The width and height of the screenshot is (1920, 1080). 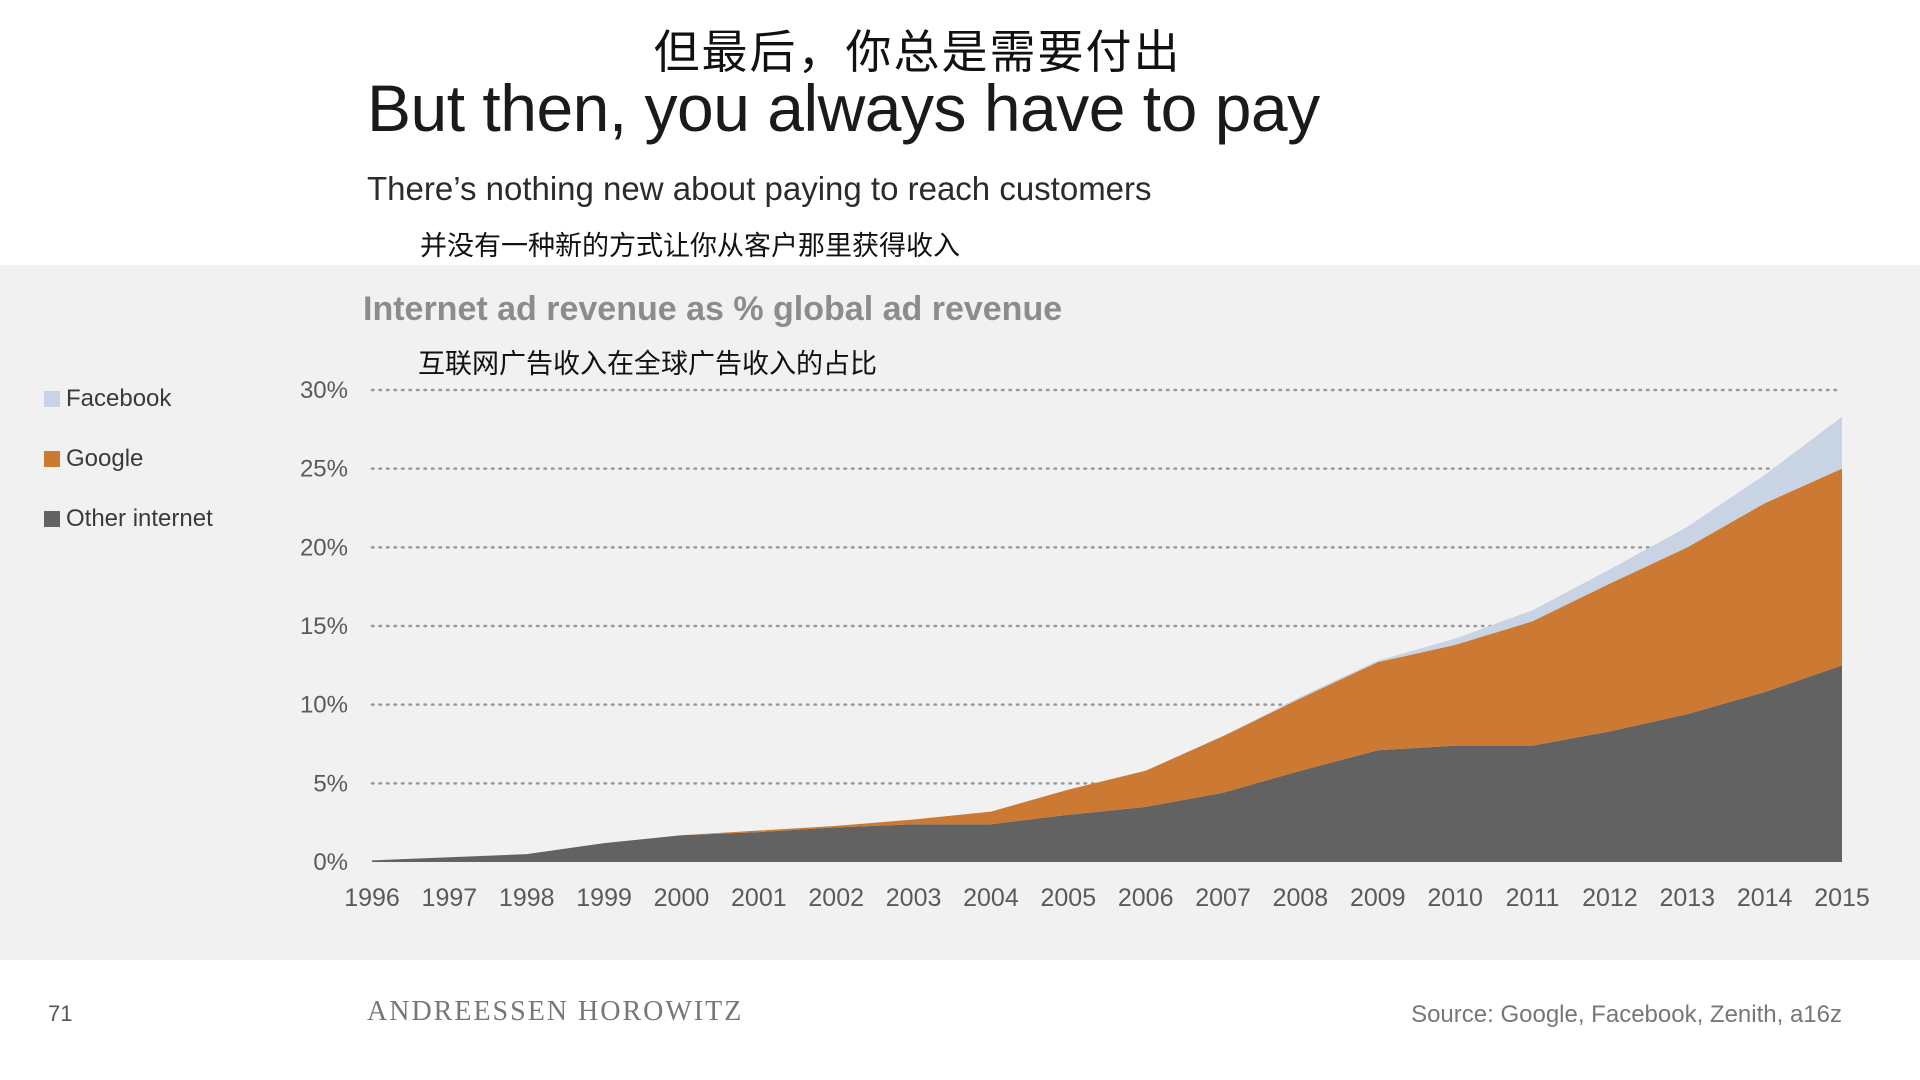 What do you see at coordinates (1301, 898) in the screenshot?
I see `x-tick-label-2008: 2008` at bounding box center [1301, 898].